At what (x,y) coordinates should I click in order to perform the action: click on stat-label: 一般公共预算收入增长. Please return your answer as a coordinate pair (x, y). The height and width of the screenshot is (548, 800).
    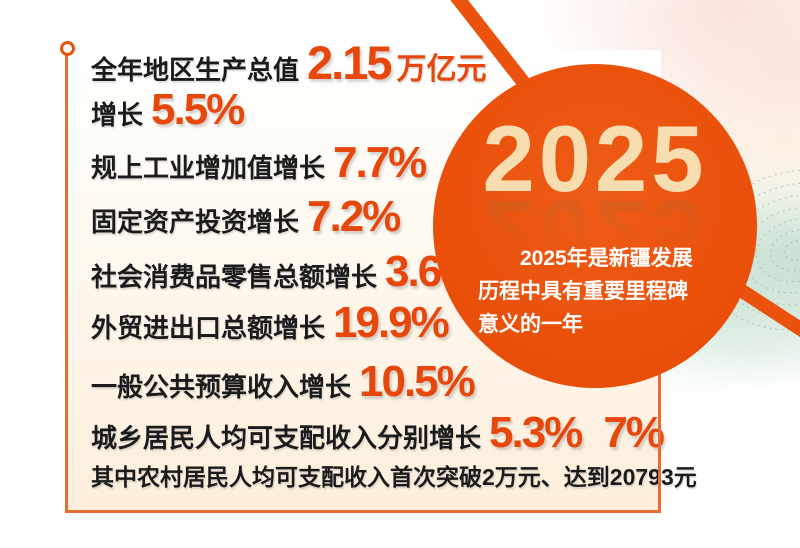
    Looking at the image, I should click on (221, 387).